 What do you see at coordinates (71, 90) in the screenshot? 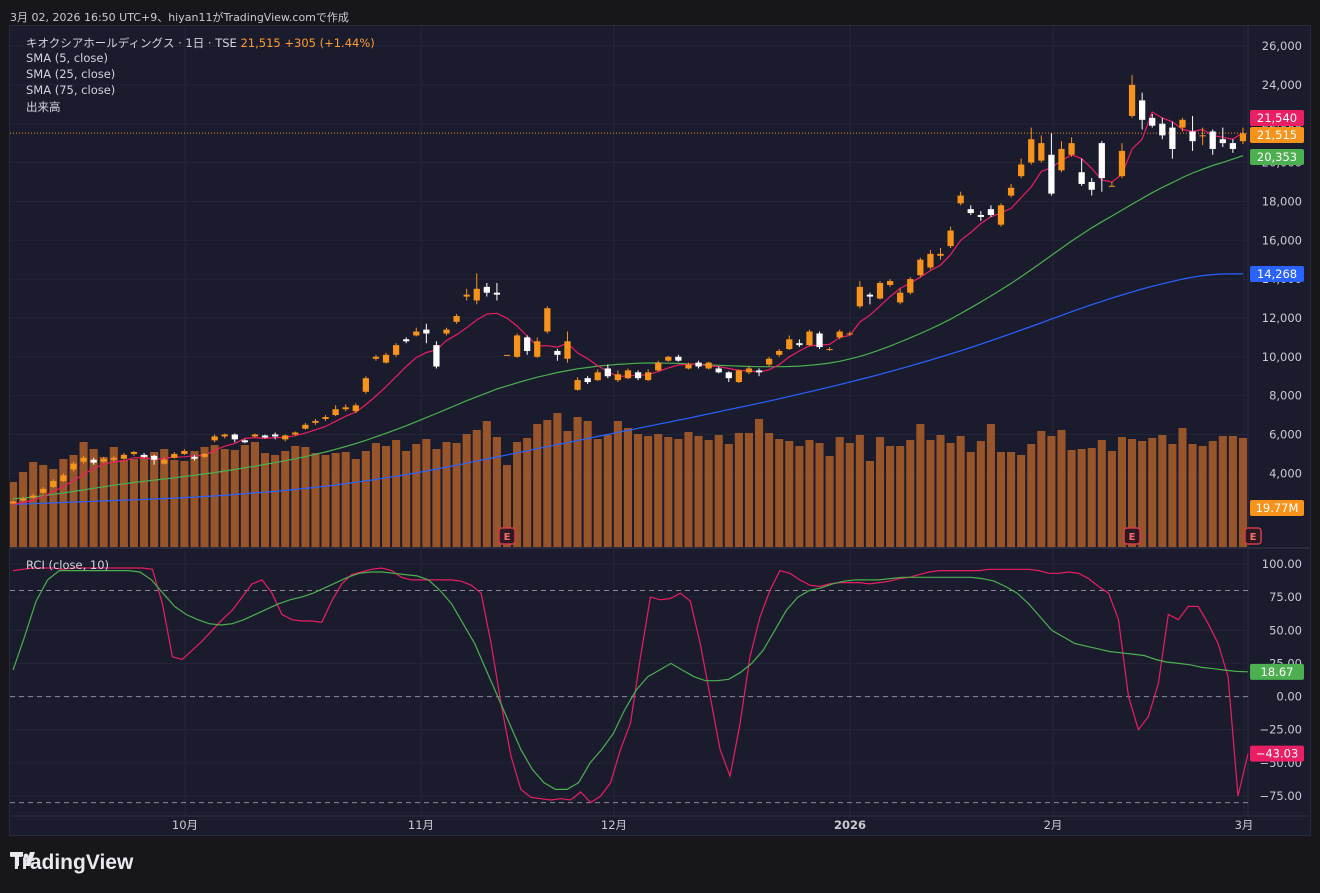
I see `legend-sma75: SMA (75, close)` at bounding box center [71, 90].